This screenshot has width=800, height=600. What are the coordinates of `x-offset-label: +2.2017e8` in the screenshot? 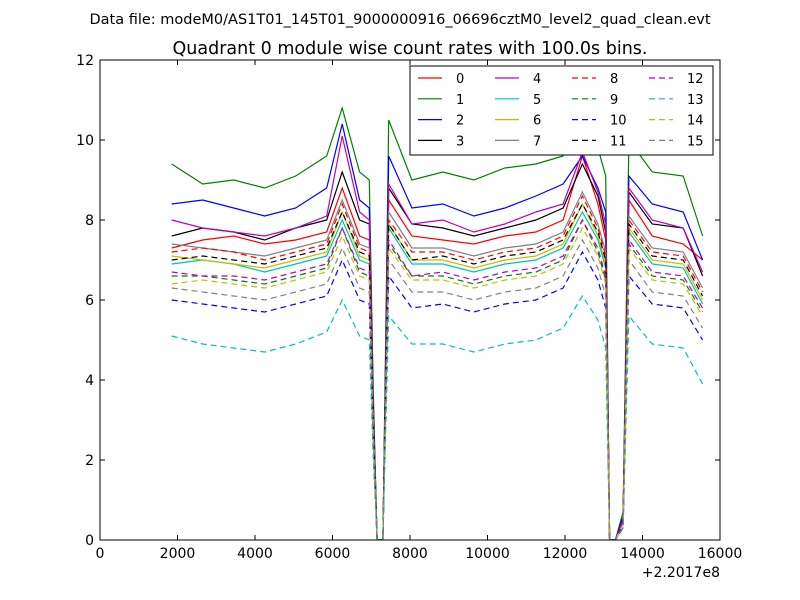 It's located at (681, 573).